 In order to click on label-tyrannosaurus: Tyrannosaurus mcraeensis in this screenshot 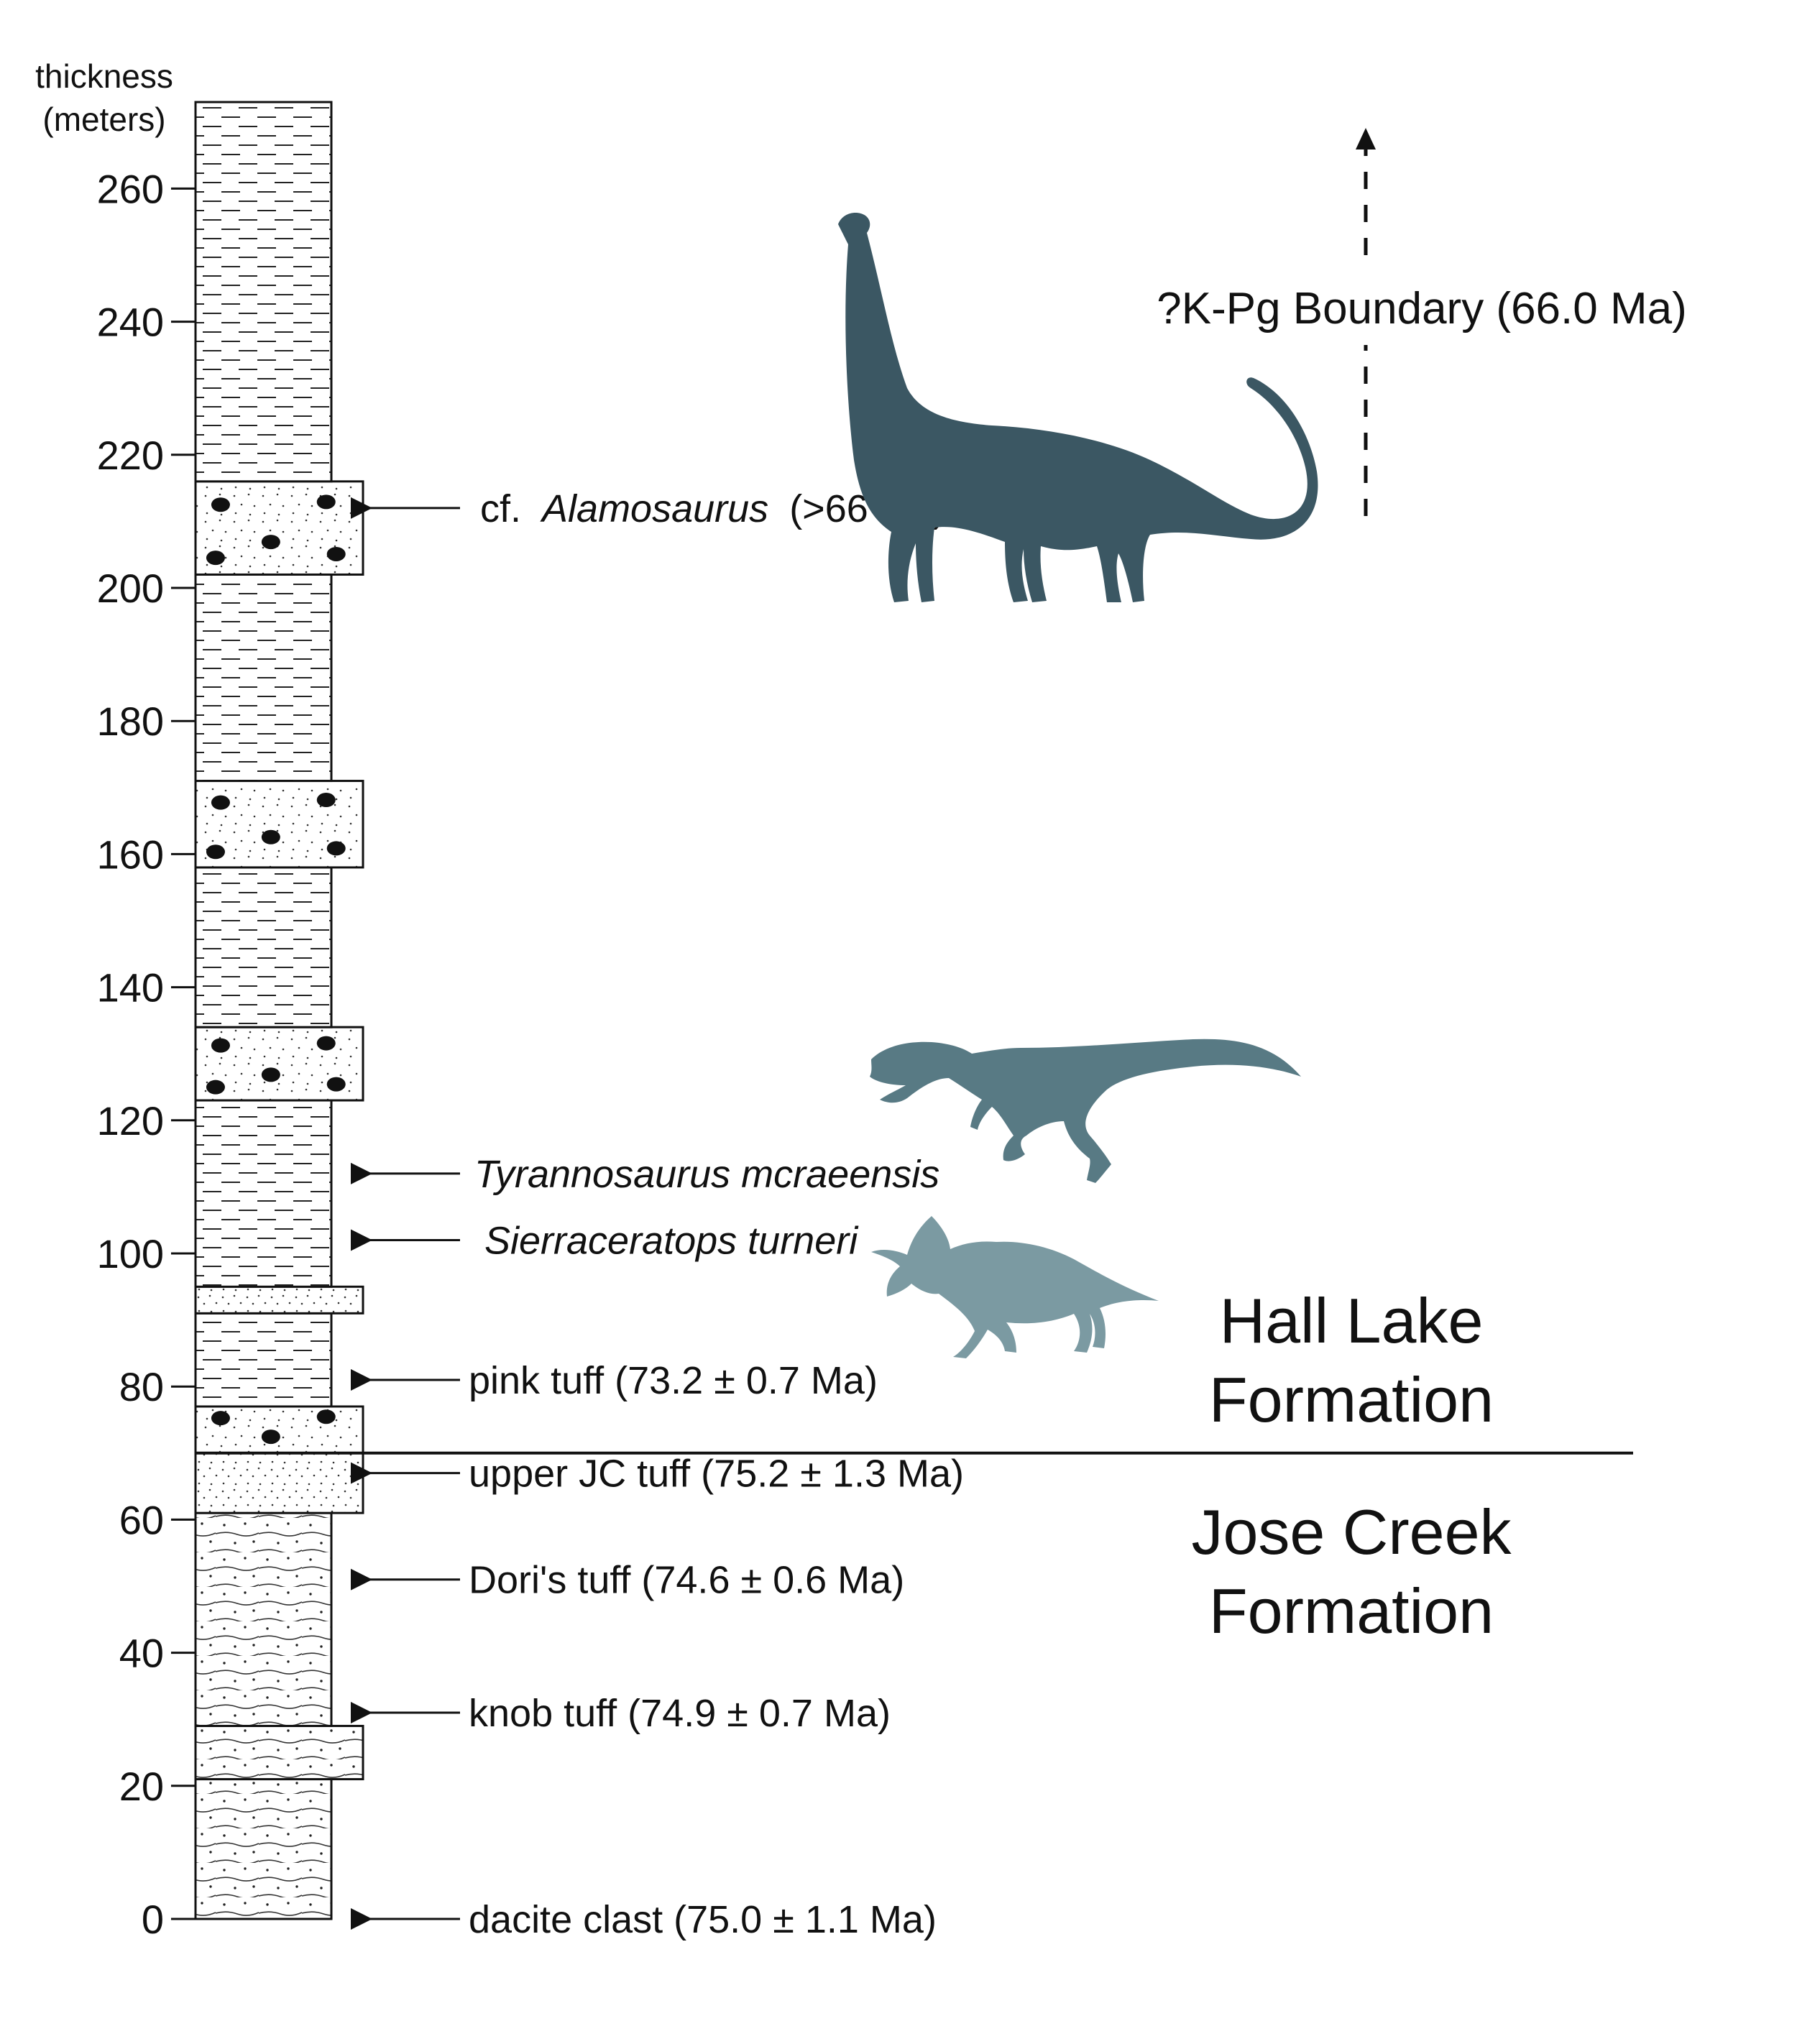, I will do `click(706, 1174)`.